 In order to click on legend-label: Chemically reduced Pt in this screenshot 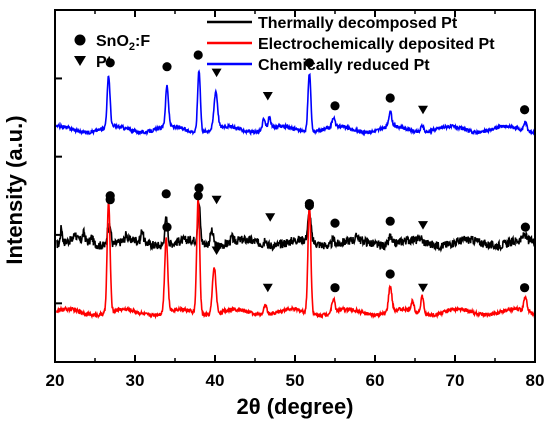, I will do `click(344, 65)`.